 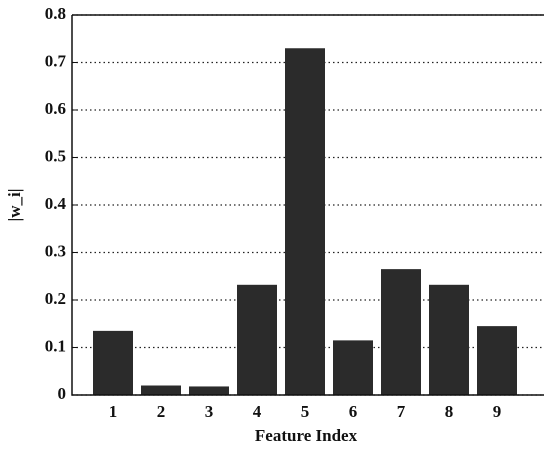 What do you see at coordinates (55, 298) in the screenshot?
I see `y-tick-label: 0.2` at bounding box center [55, 298].